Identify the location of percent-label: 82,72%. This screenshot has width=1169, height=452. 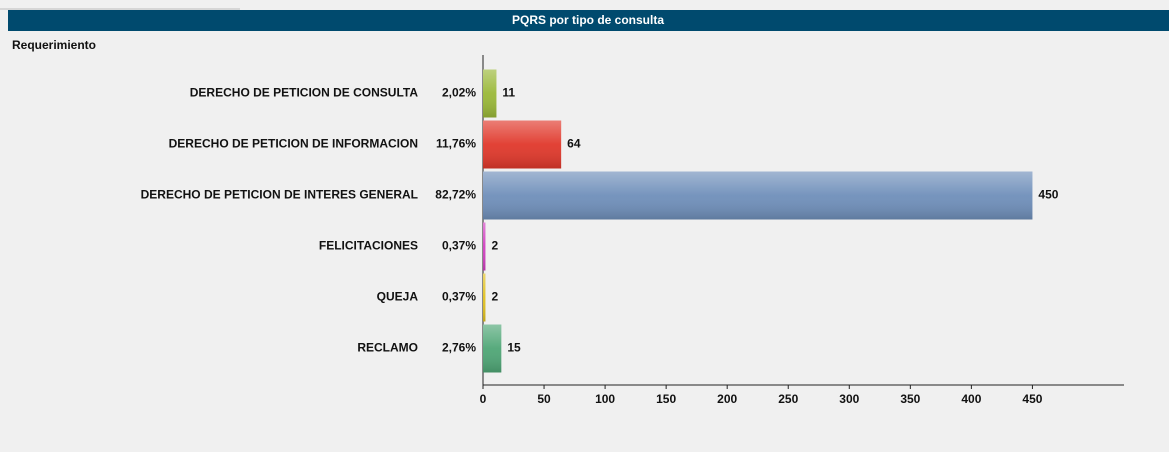
(455, 195).